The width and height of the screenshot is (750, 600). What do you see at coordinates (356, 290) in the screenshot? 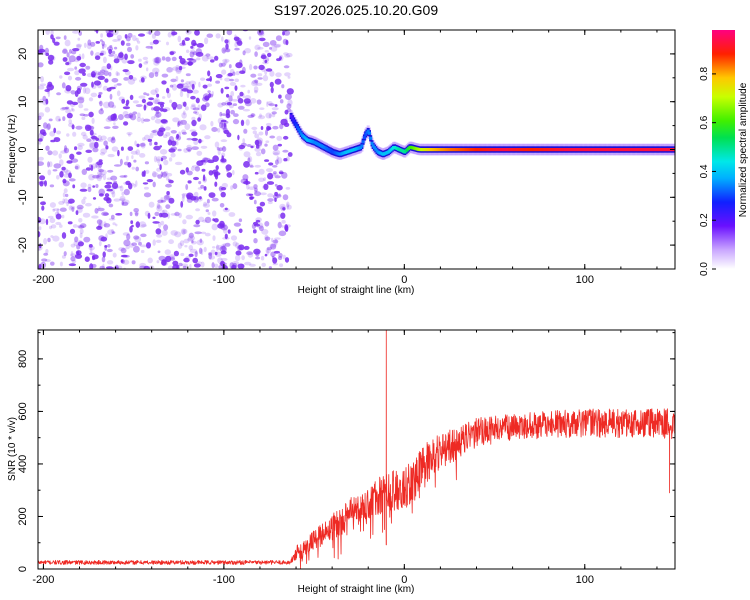
I see `spectrogram-x-axis-label: Height of straight line (km)` at bounding box center [356, 290].